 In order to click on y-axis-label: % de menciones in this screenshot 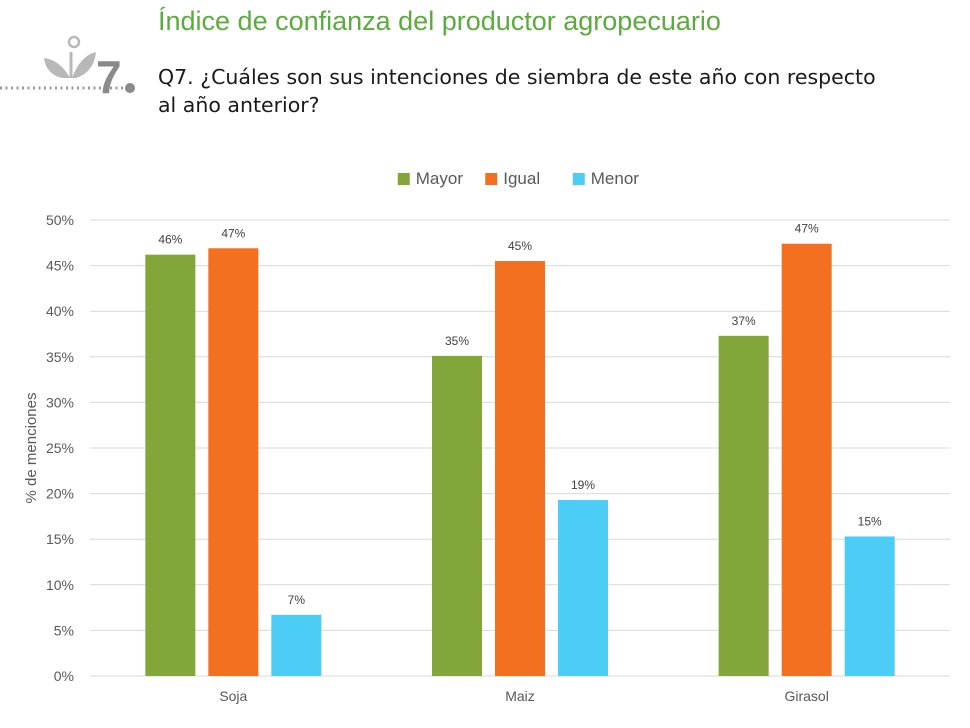, I will do `click(31, 448)`.